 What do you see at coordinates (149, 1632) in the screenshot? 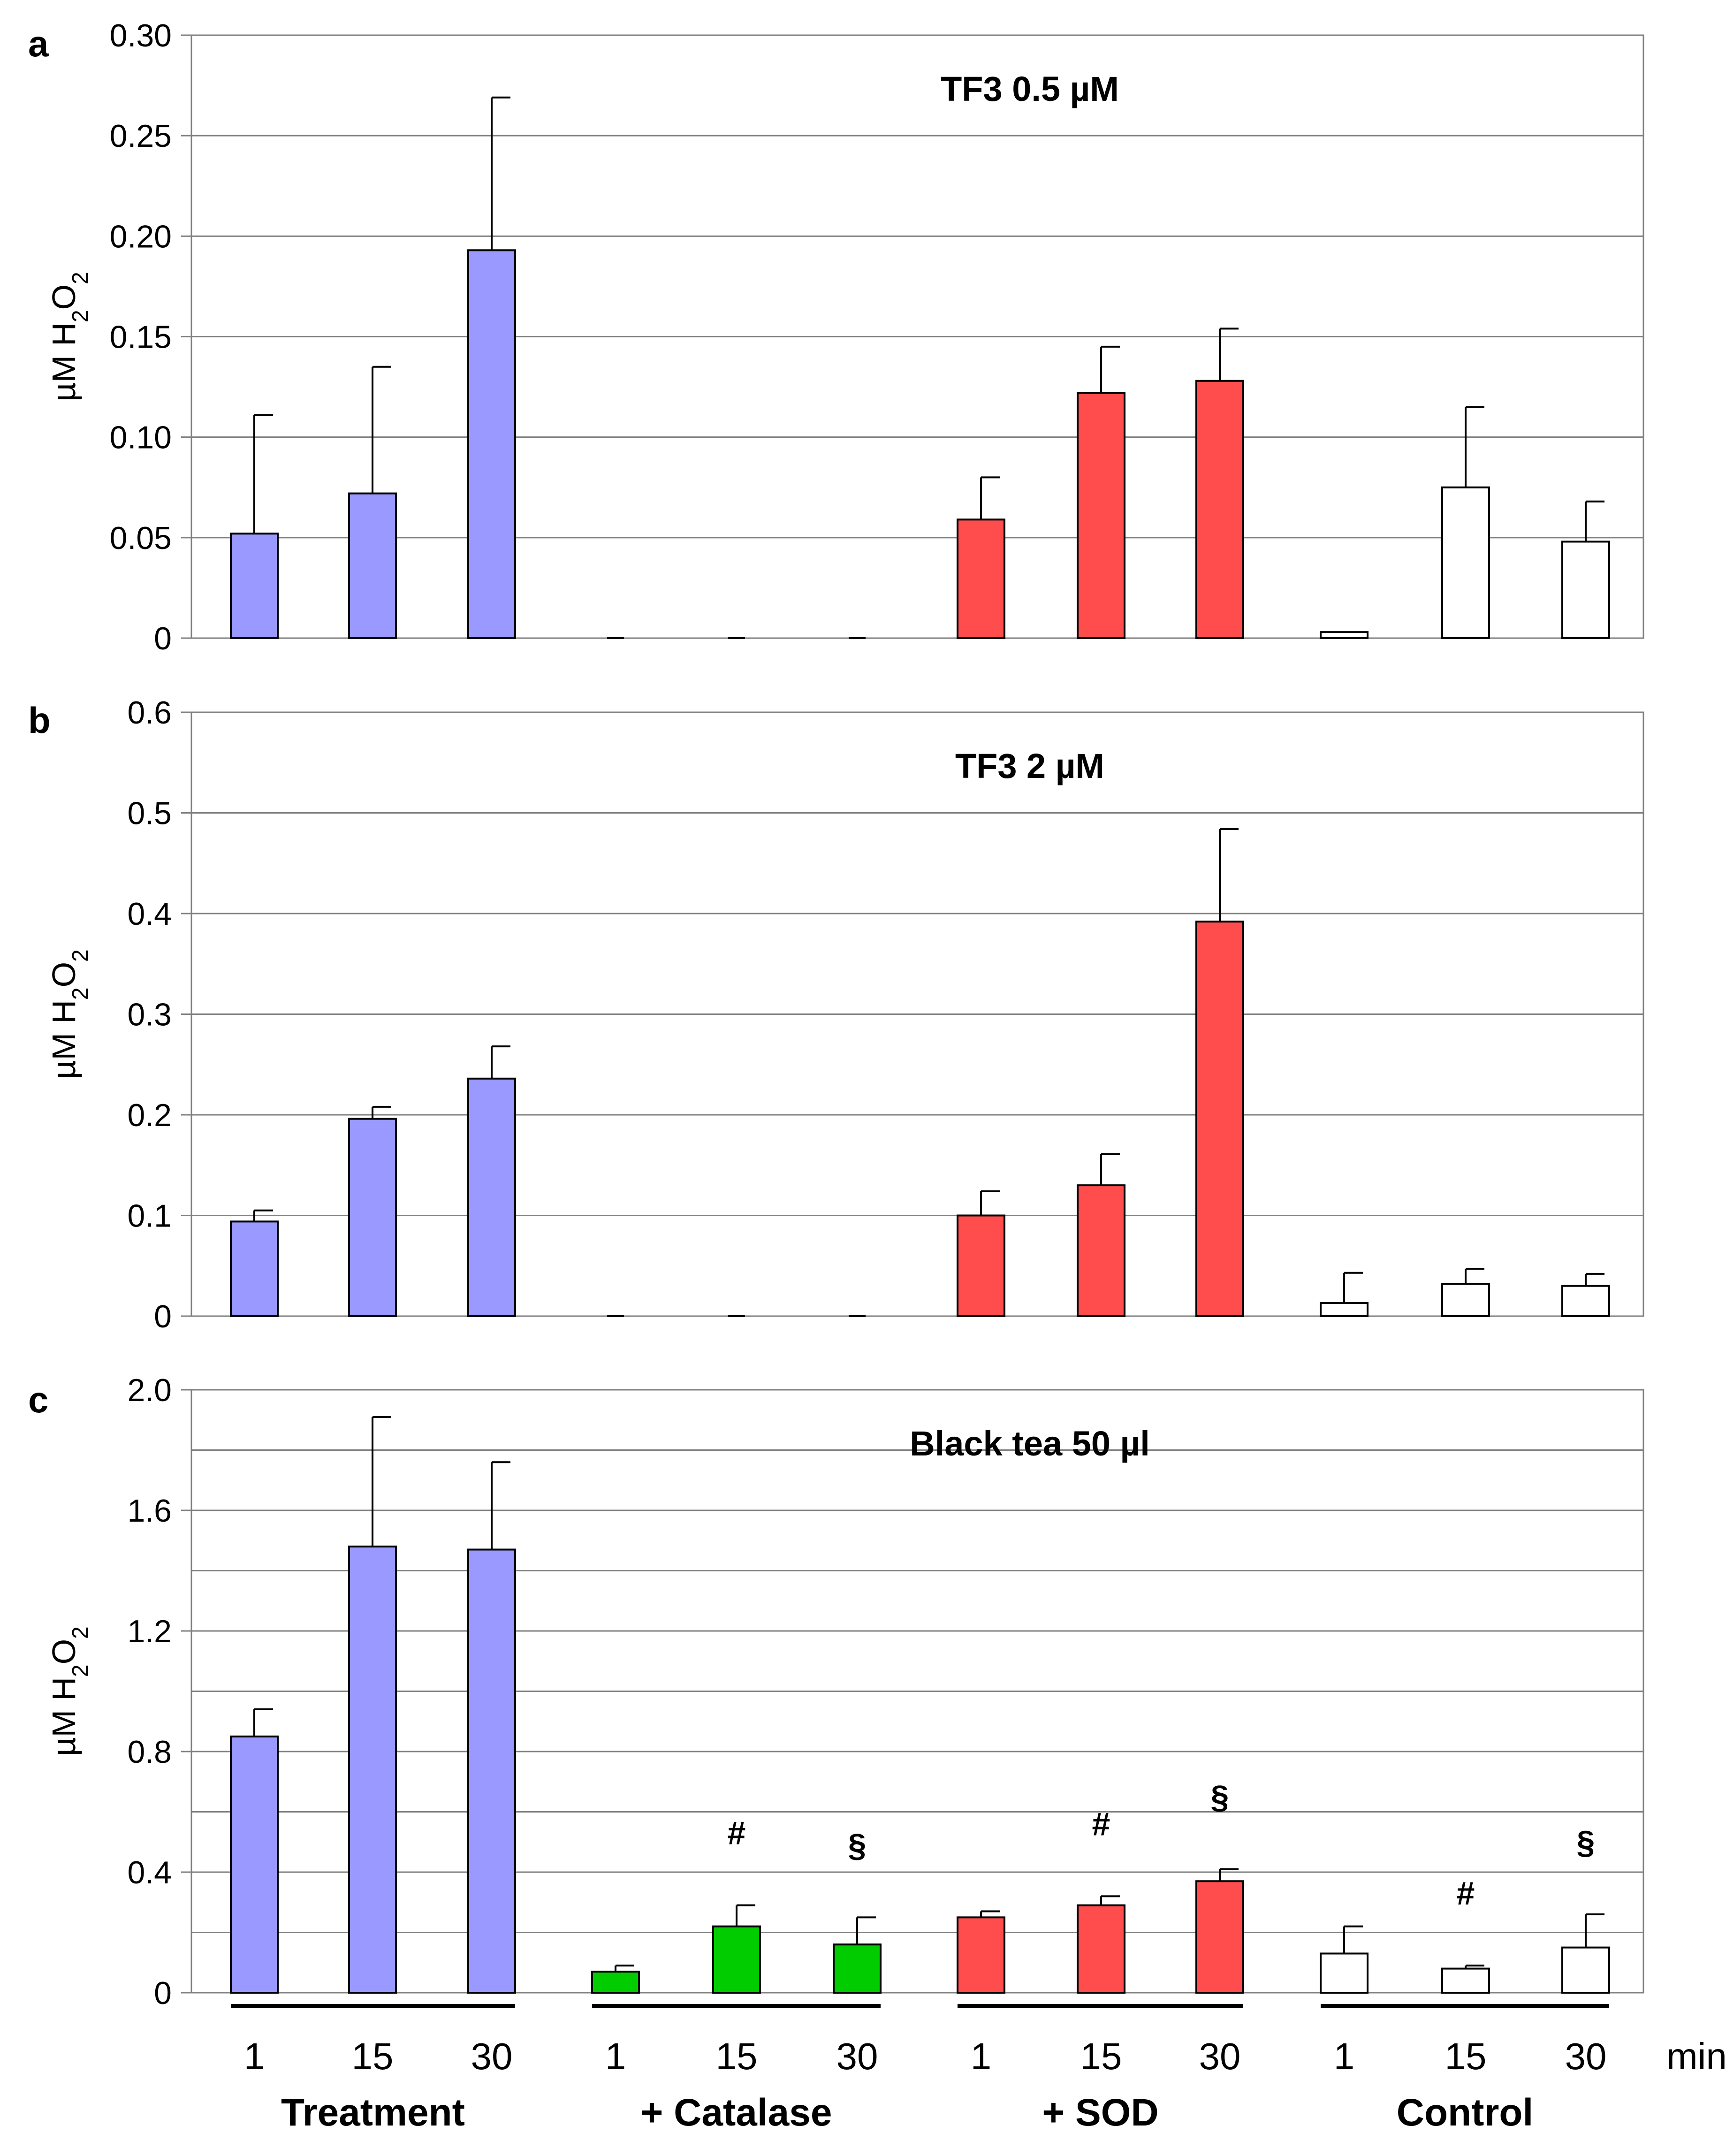
I see `y-tick-label: 1.2` at bounding box center [149, 1632].